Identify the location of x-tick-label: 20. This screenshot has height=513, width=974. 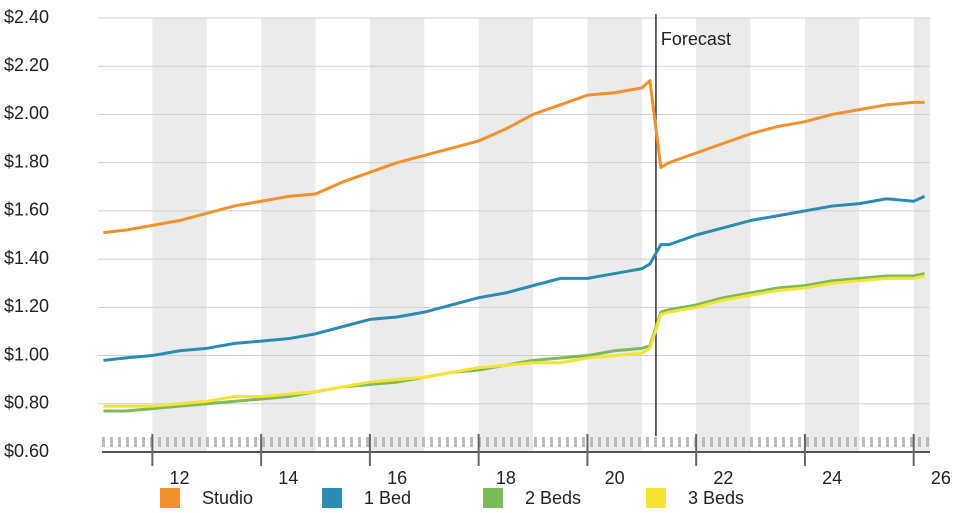
(615, 478).